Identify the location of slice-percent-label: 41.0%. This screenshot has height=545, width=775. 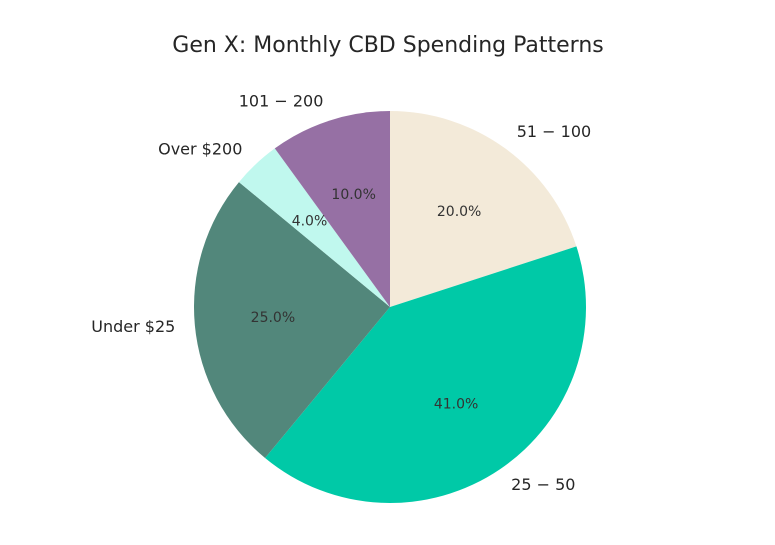
(456, 404).